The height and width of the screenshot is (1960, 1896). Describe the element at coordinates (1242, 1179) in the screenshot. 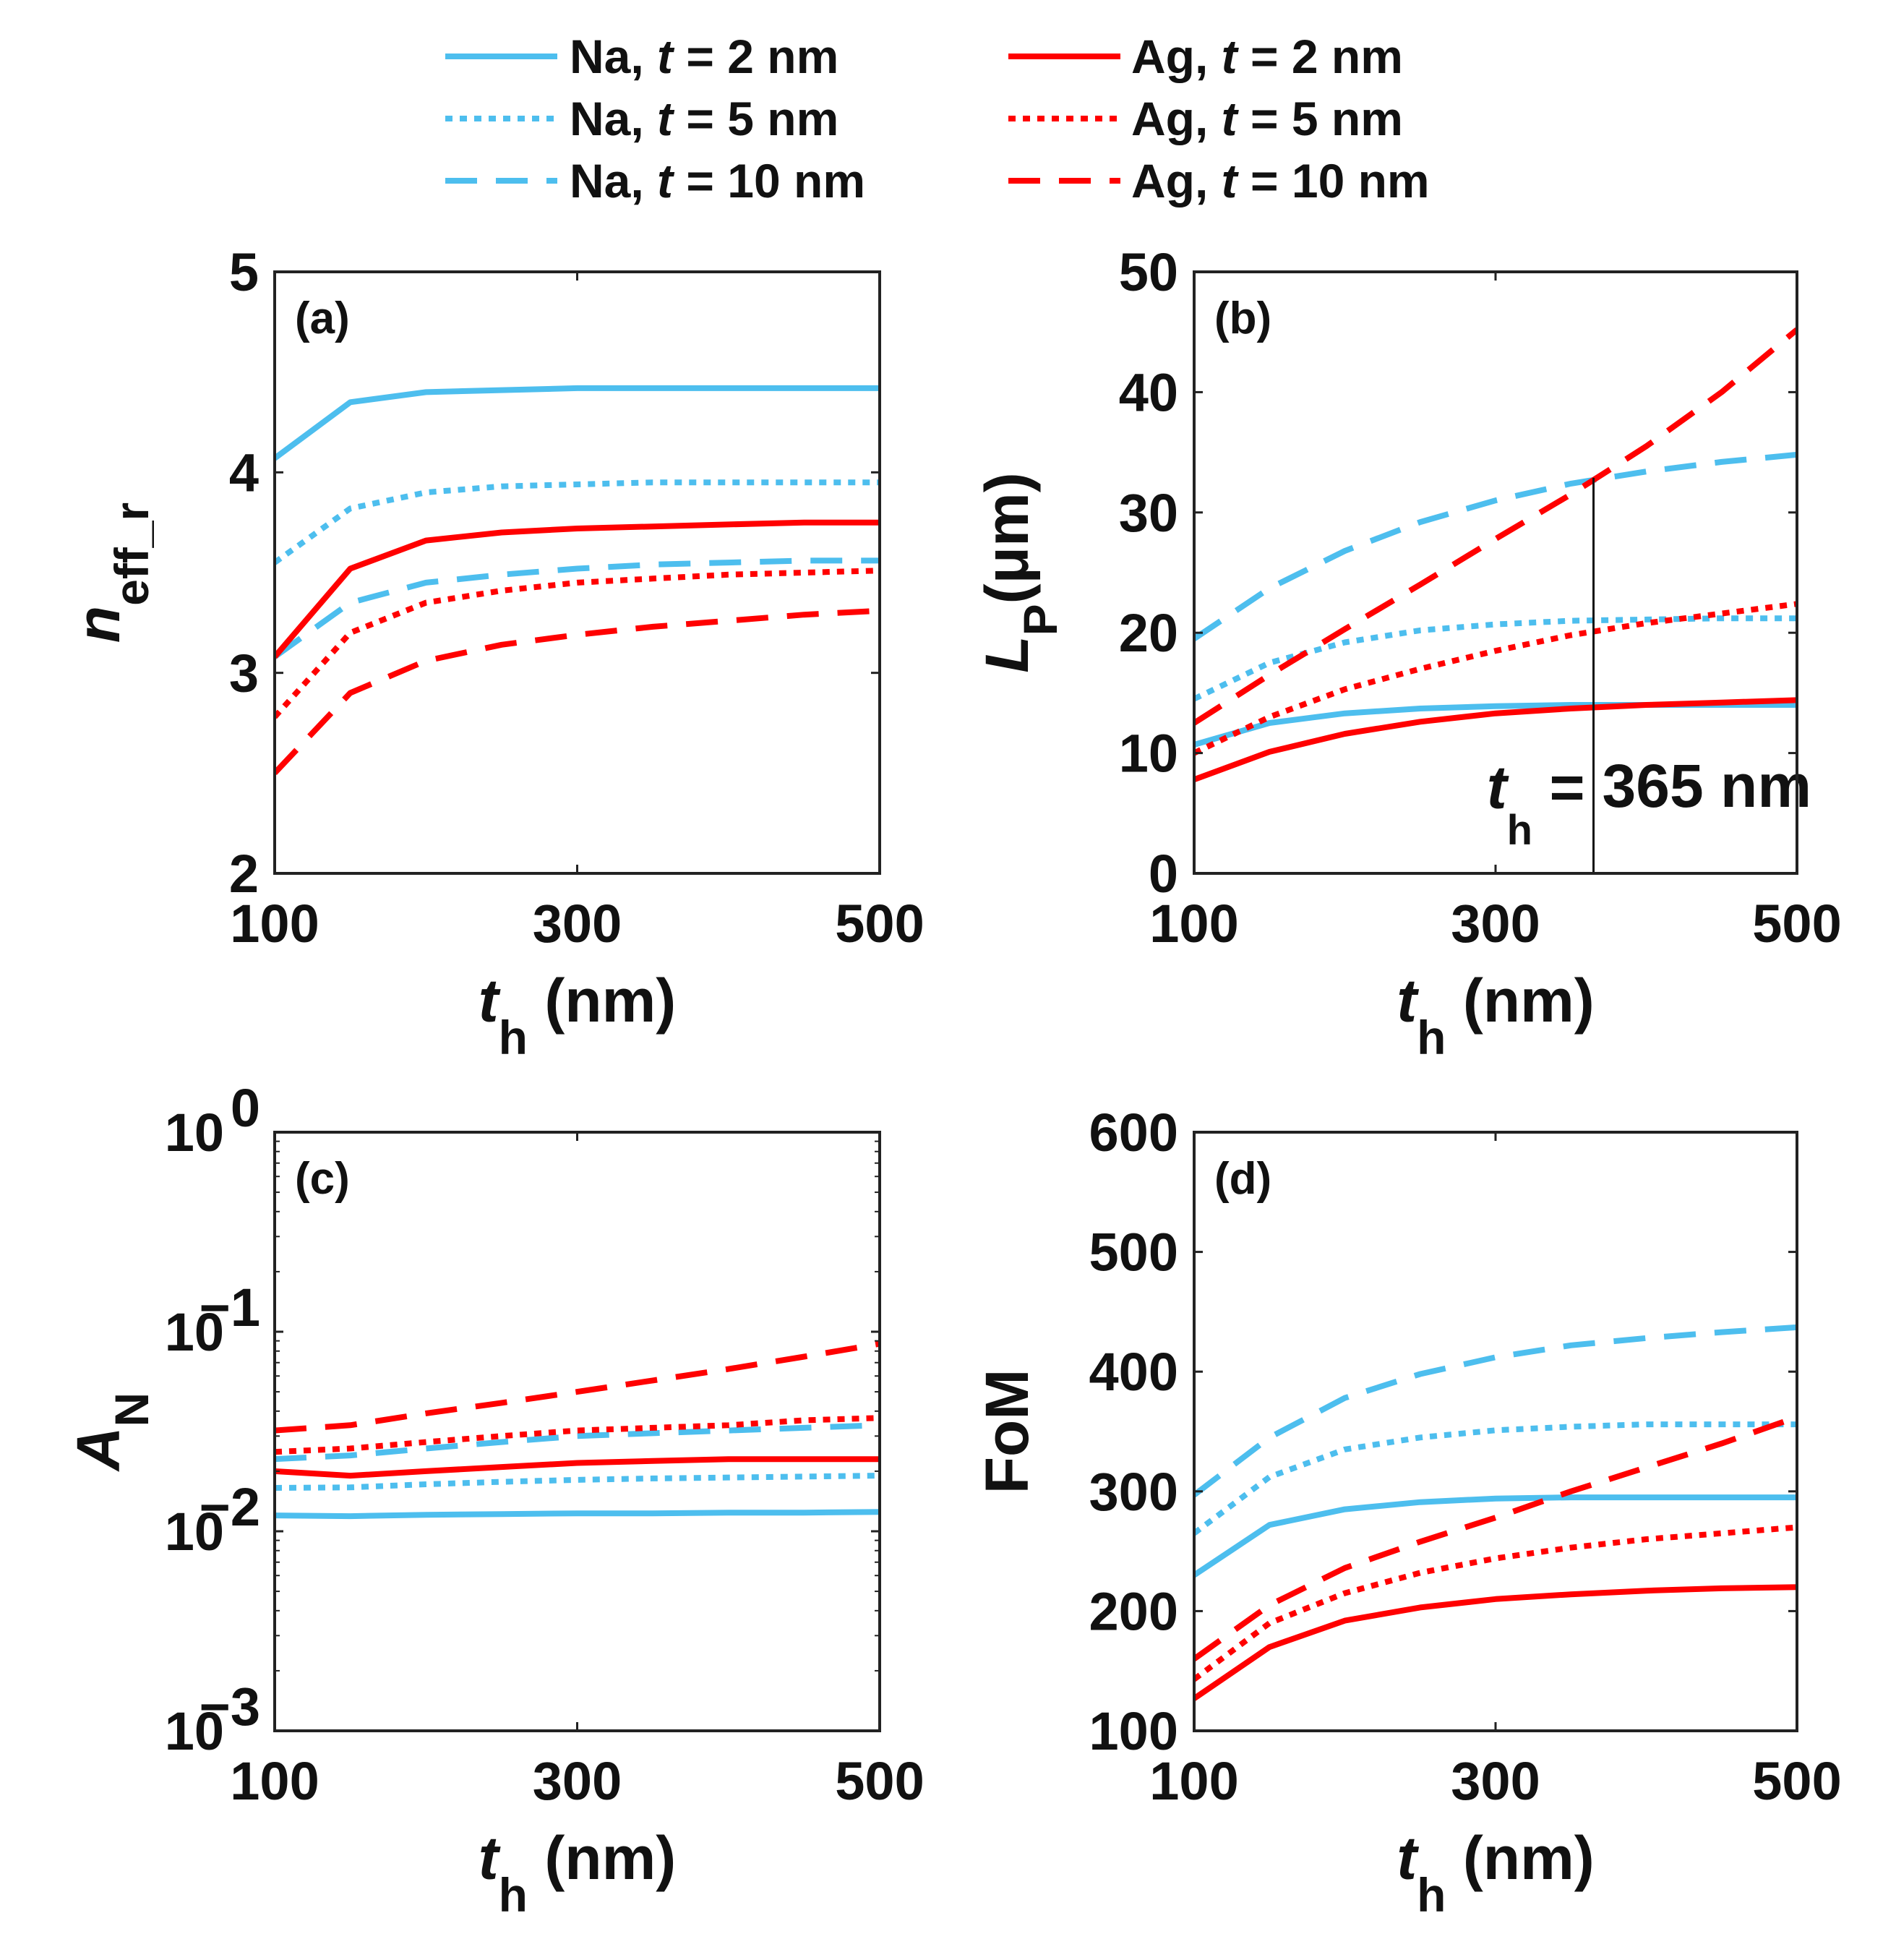

I see `panel-label: (d)` at that location.